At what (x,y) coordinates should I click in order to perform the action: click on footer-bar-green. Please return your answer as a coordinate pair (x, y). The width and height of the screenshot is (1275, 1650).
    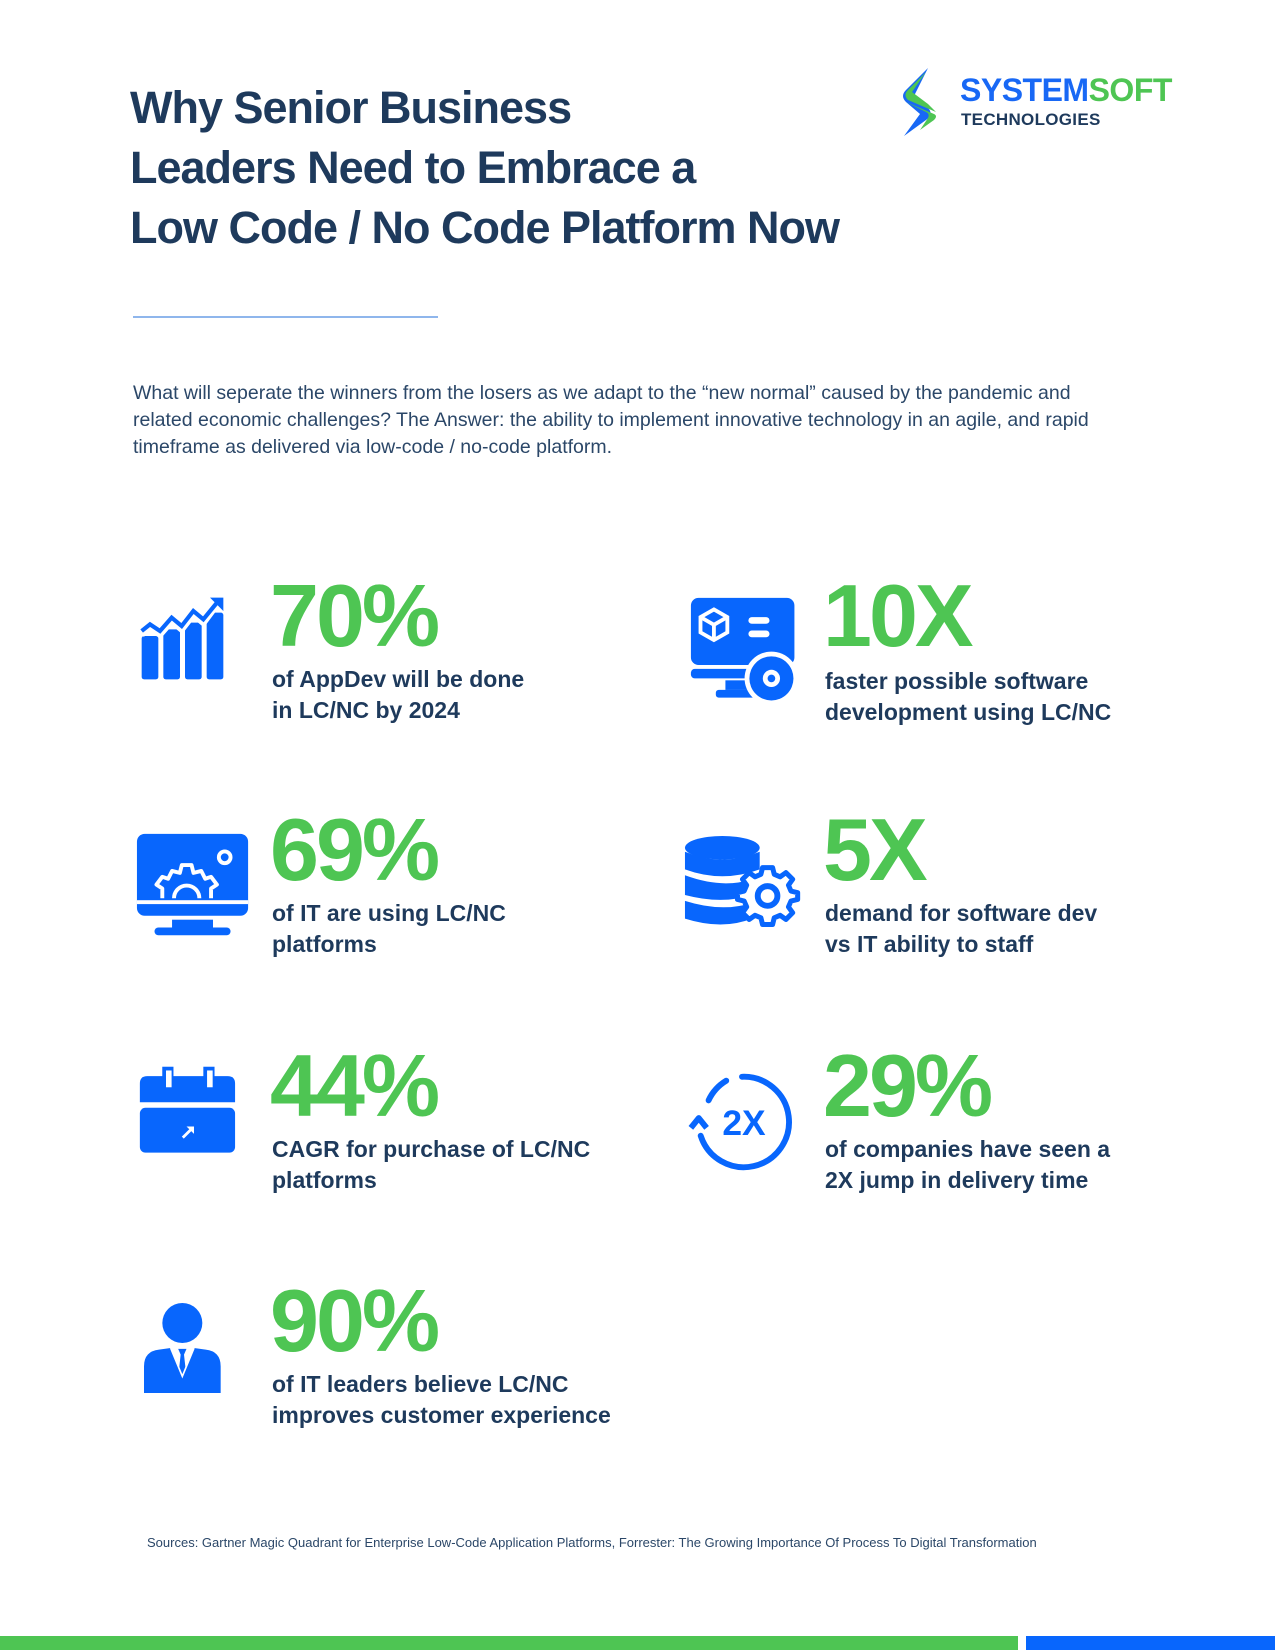
    Looking at the image, I should click on (509, 1643).